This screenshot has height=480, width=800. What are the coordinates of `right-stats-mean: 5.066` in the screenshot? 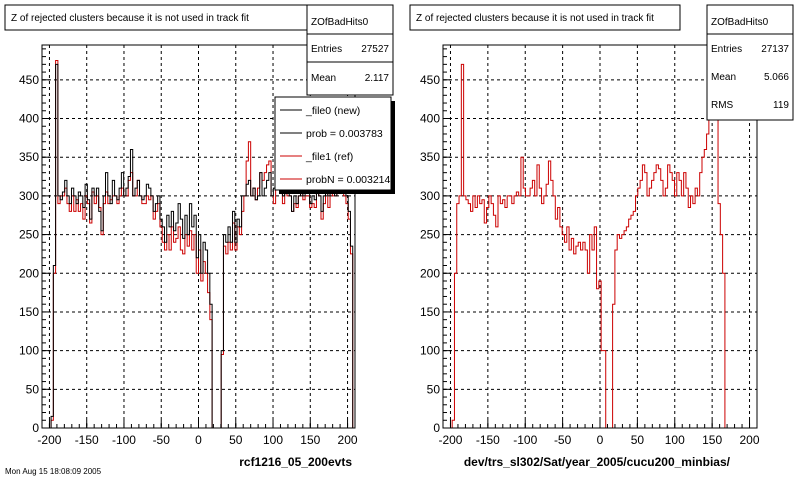 It's located at (776, 77).